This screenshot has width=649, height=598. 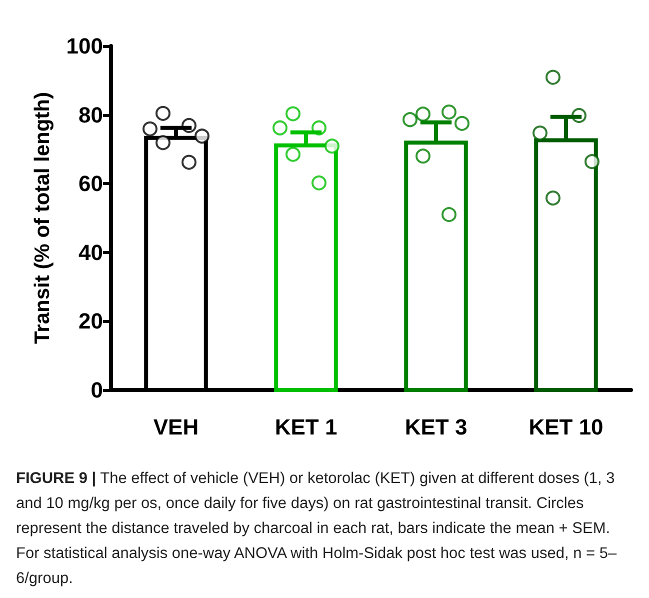 What do you see at coordinates (90, 115) in the screenshot?
I see `y-tick-label: 80` at bounding box center [90, 115].